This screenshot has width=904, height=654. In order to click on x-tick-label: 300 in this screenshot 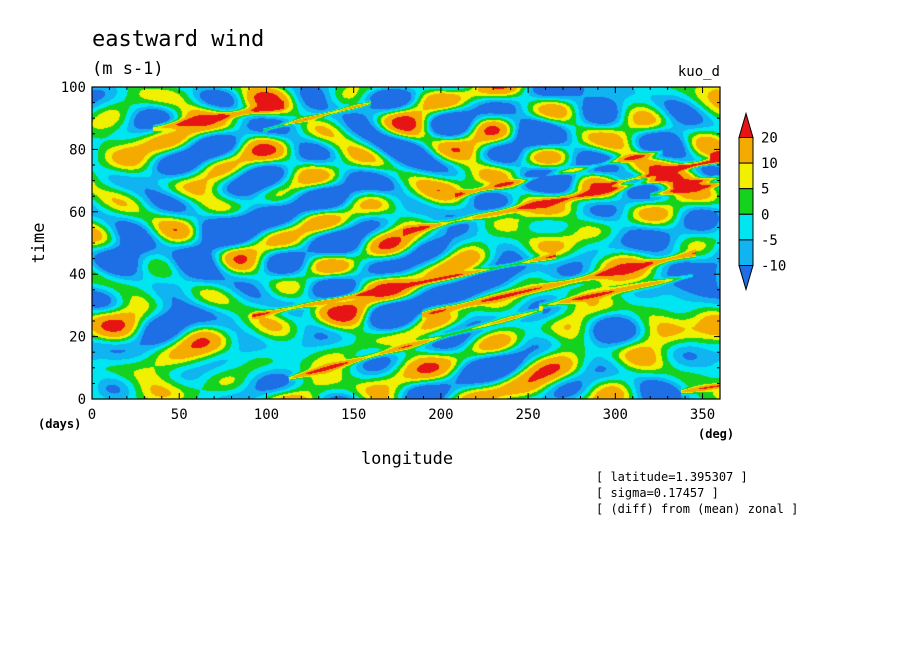, I will do `click(615, 415)`.